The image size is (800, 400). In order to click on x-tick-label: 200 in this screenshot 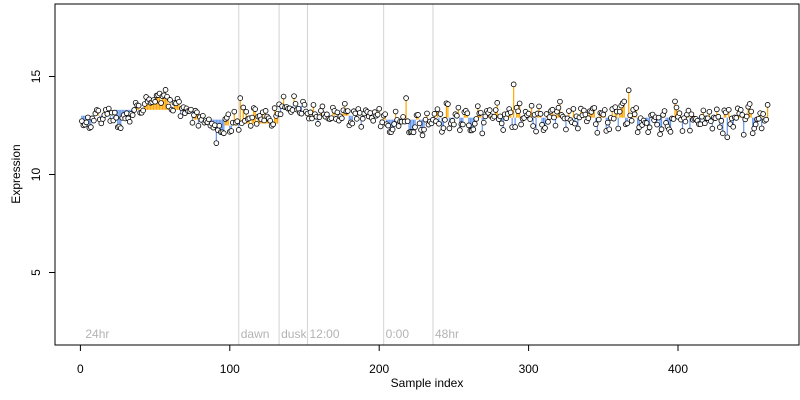, I will do `click(379, 369)`.